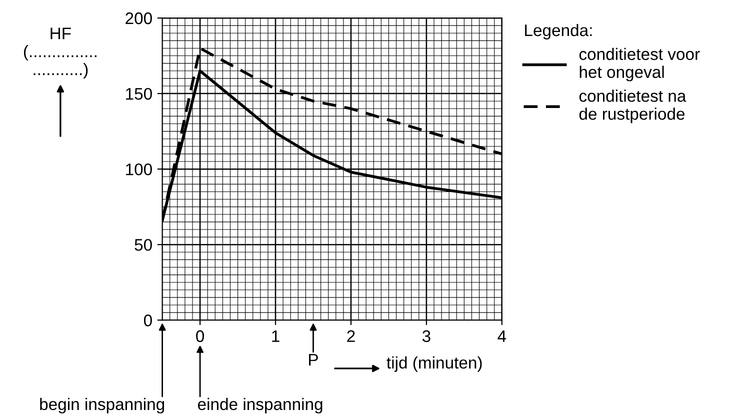 The height and width of the screenshot is (419, 748). I want to click on legend-title: Legenda:, so click(558, 32).